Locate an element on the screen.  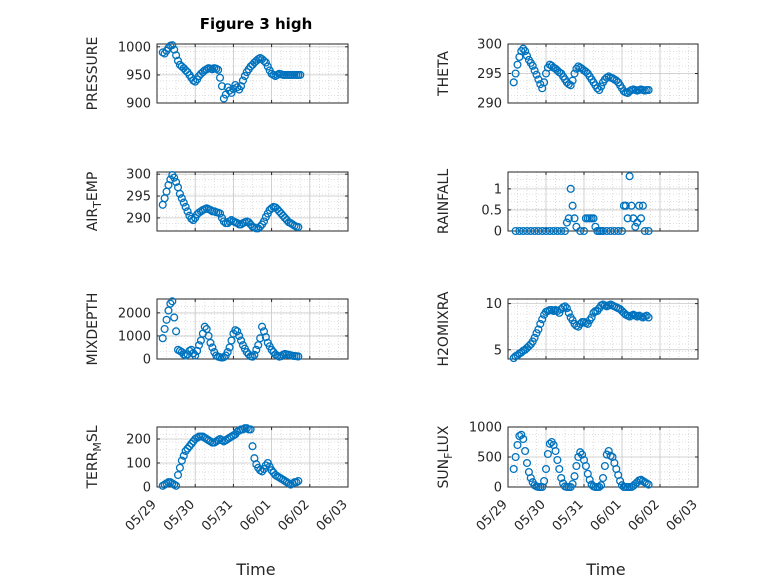
y-tick-label: 500 is located at coordinates (489, 458).